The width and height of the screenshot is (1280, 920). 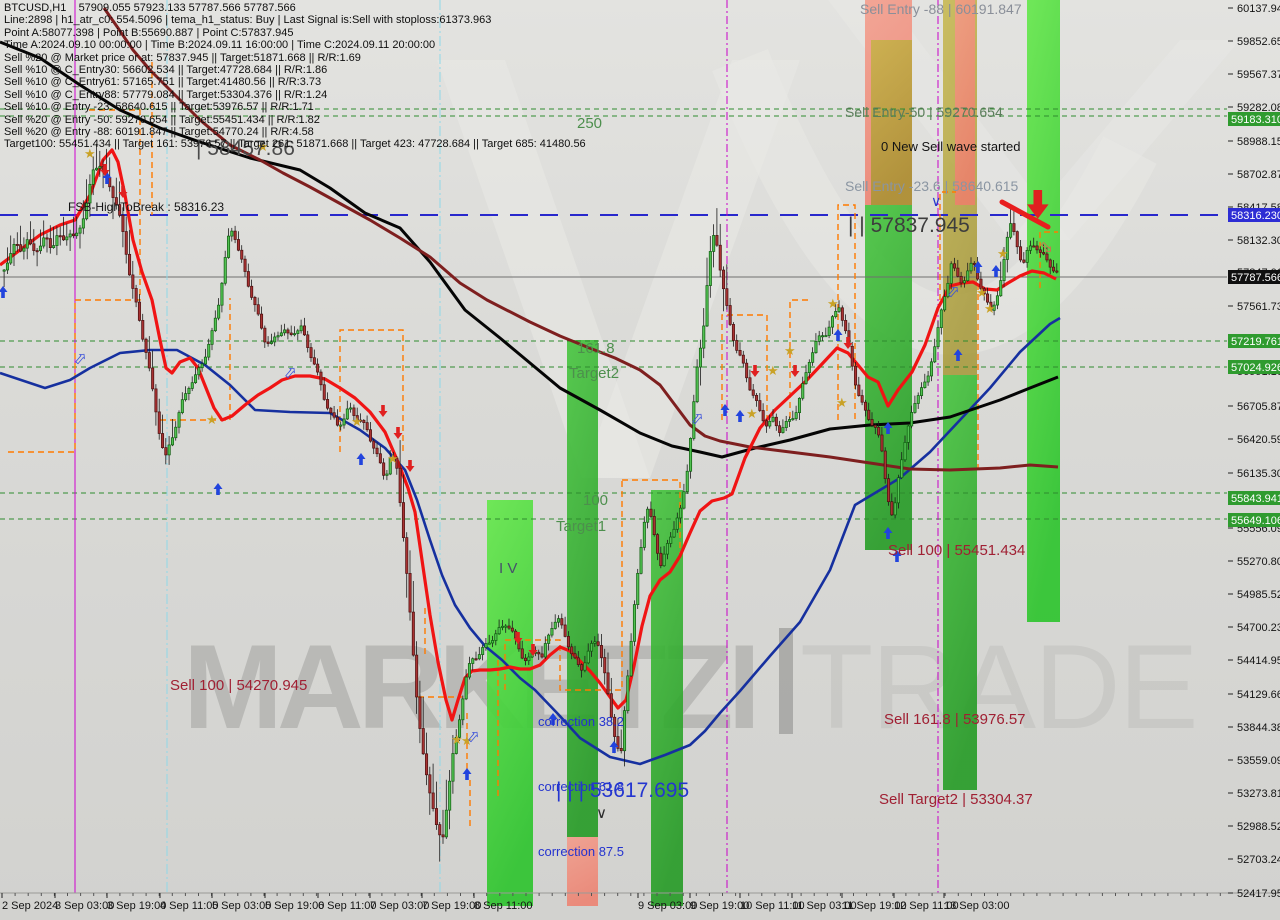 What do you see at coordinates (1258, 794) in the screenshot?
I see `price-axis-label: 53273.810` at bounding box center [1258, 794].